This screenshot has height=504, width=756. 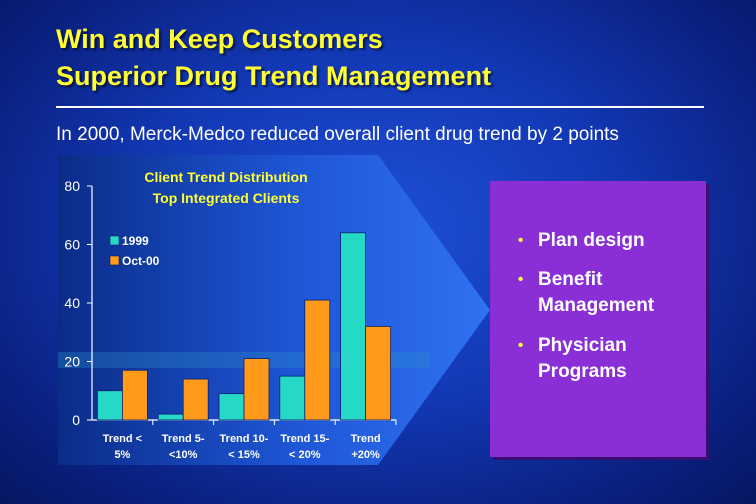 What do you see at coordinates (380, 107) in the screenshot?
I see `title-divider` at bounding box center [380, 107].